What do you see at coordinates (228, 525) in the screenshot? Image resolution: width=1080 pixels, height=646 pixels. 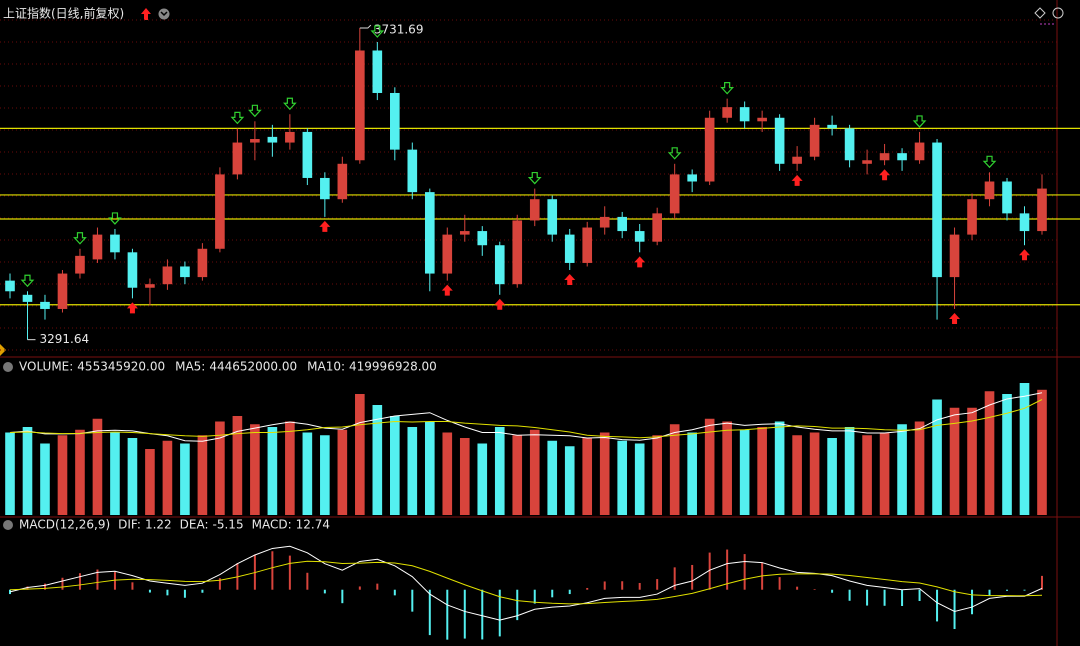 I see `readout-text: -5.15` at bounding box center [228, 525].